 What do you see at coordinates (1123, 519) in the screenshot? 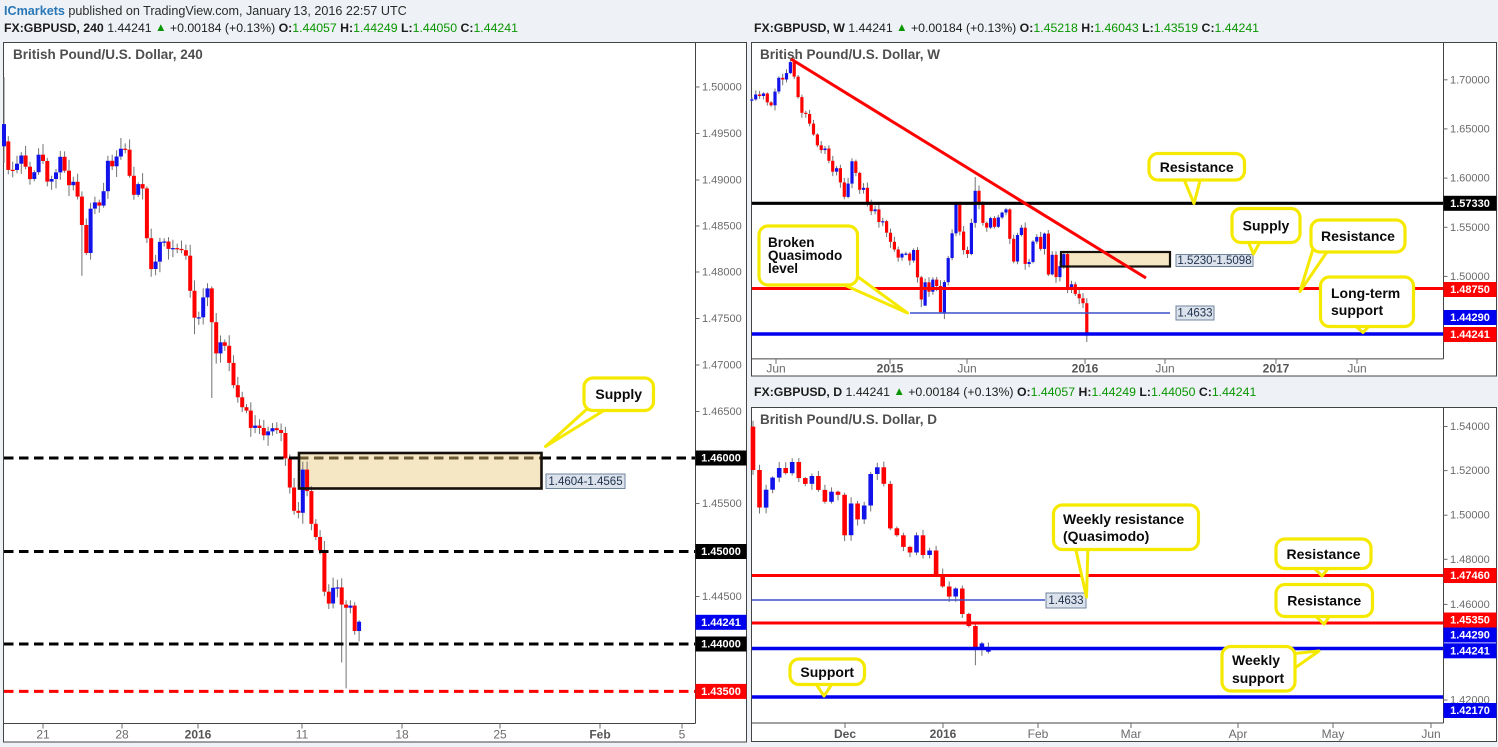
I see `svg-text: Weekly resistance` at bounding box center [1123, 519].